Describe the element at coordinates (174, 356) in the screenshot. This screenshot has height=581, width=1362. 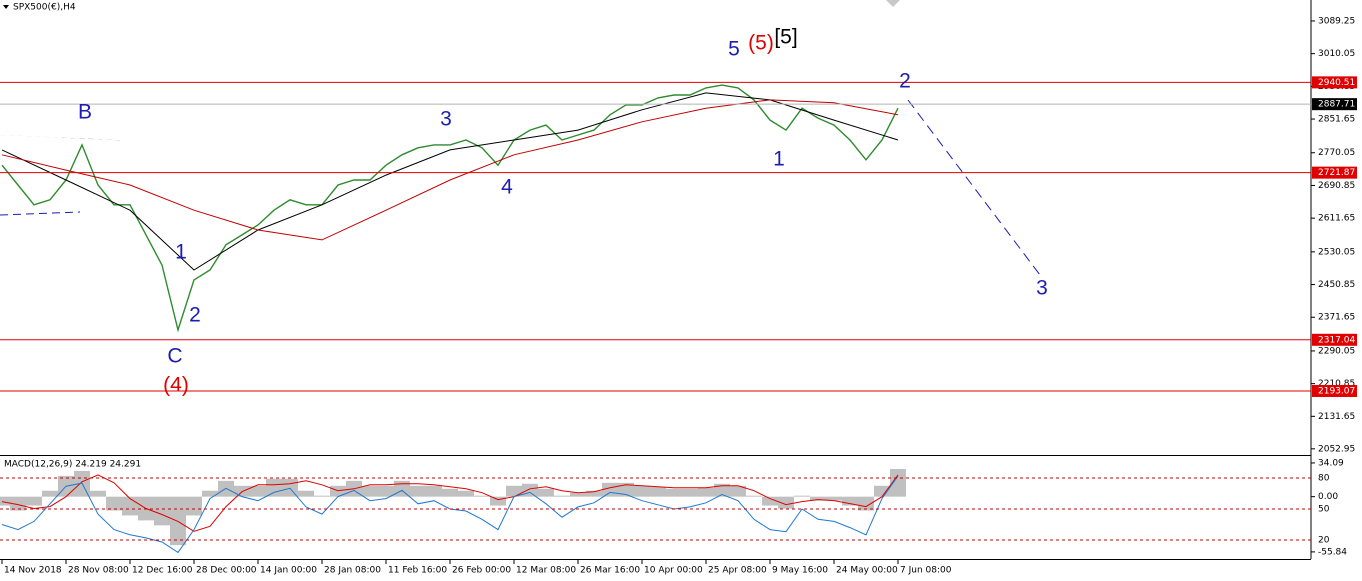
I see `wave-label: C` at that location.